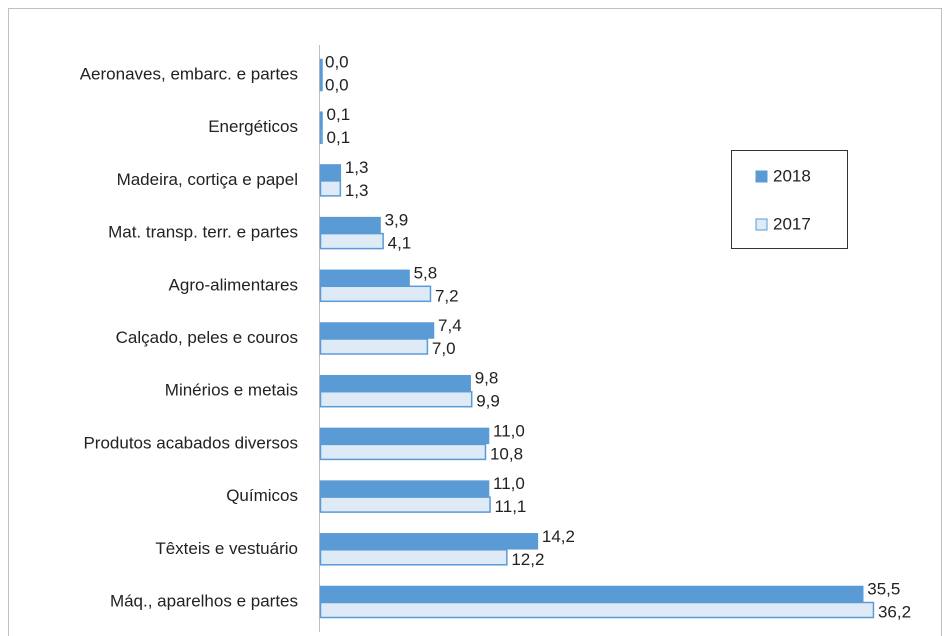  Describe the element at coordinates (397, 220) in the screenshot. I see `data-label: 3,9` at that location.